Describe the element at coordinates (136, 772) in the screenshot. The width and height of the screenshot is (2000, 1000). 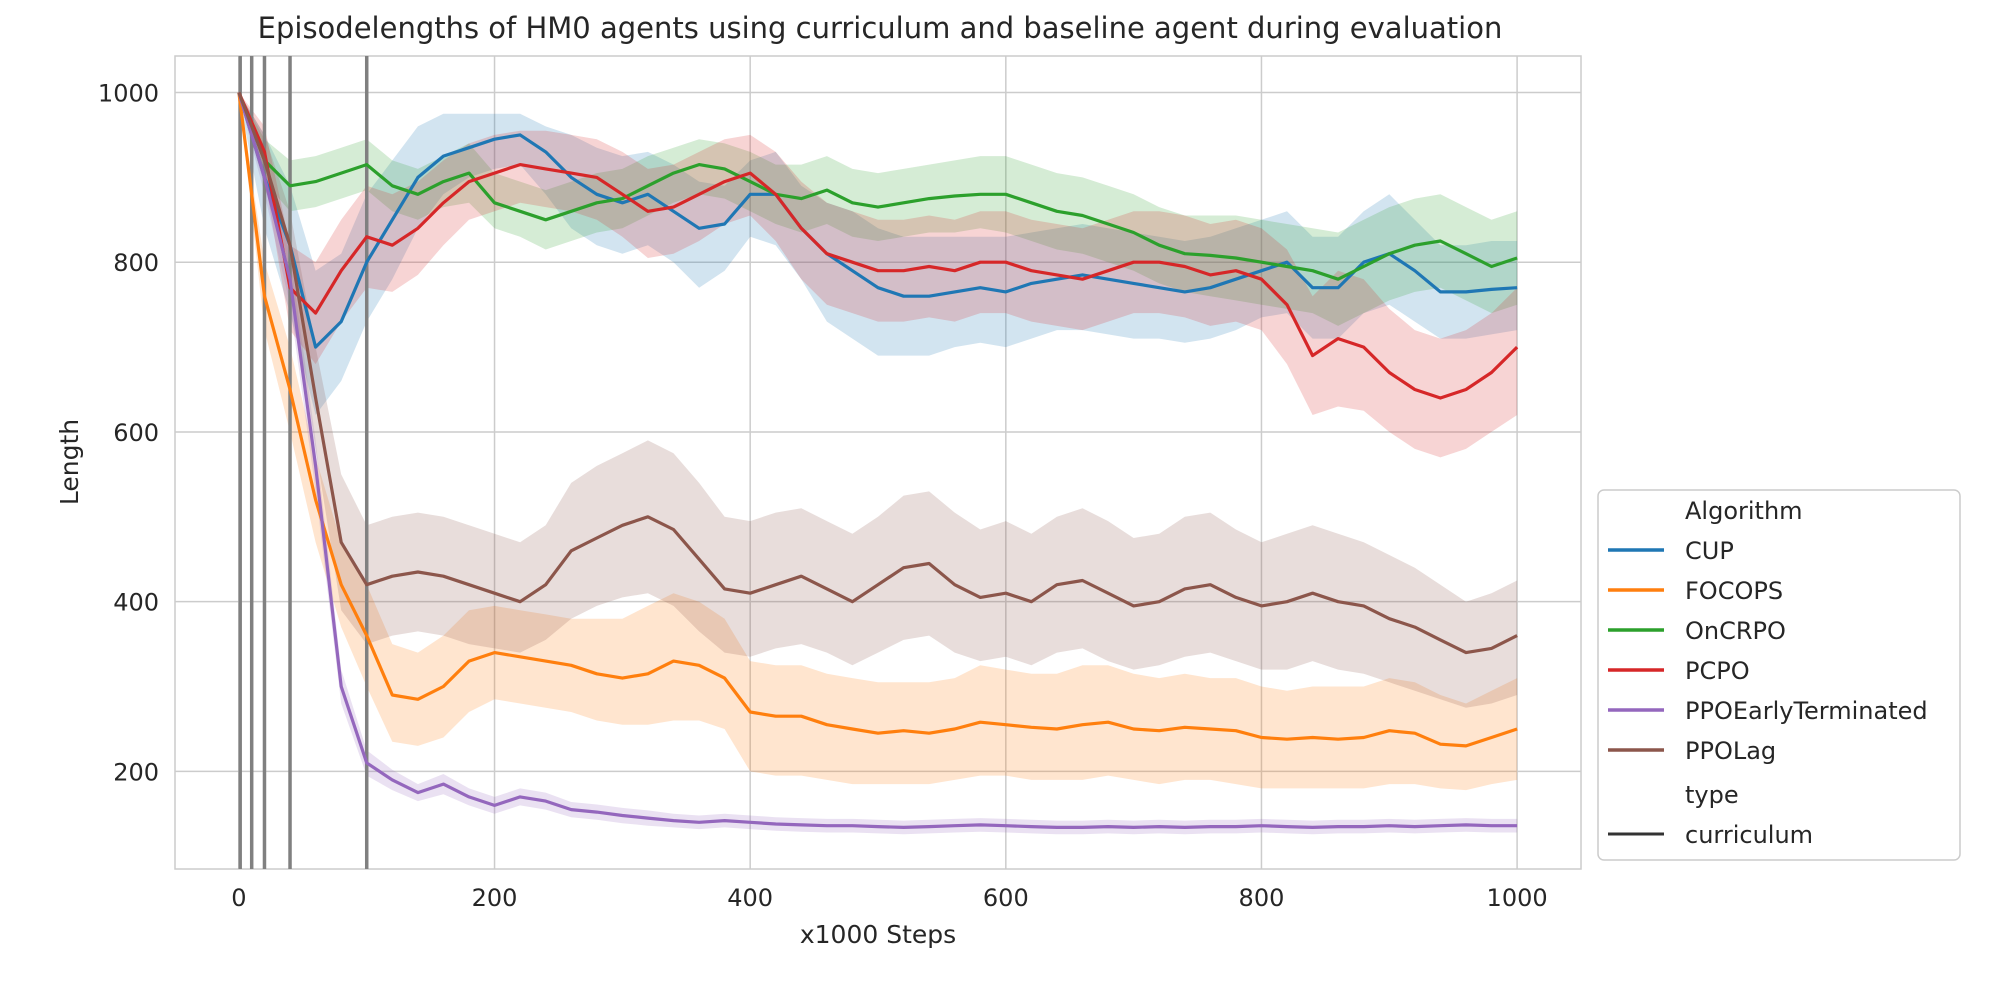
I see `y-tick-label: 200` at that location.